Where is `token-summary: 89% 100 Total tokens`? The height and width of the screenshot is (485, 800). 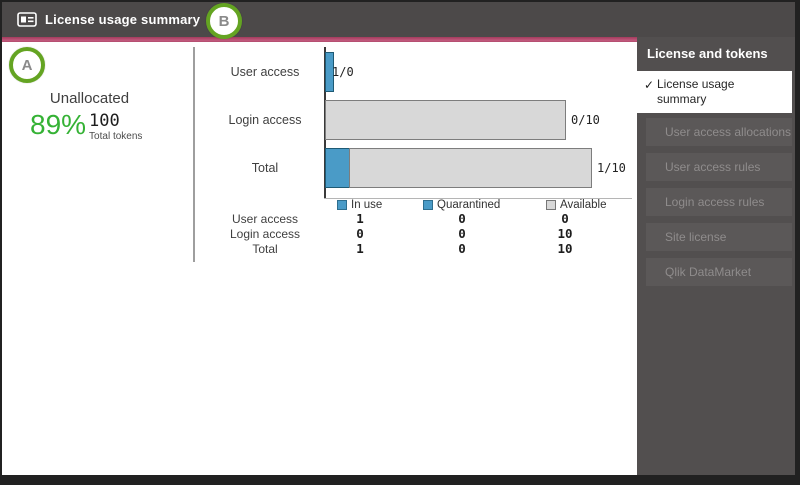 token-summary: 89% 100 Total tokens is located at coordinates (86, 126).